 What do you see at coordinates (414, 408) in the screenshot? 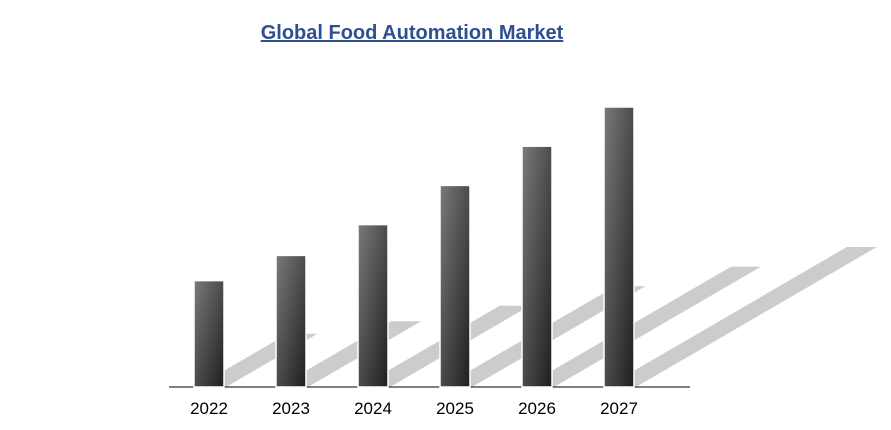
I see `x-tick-labels: 2022 2023 2024 2025 2026 2027` at bounding box center [414, 408].